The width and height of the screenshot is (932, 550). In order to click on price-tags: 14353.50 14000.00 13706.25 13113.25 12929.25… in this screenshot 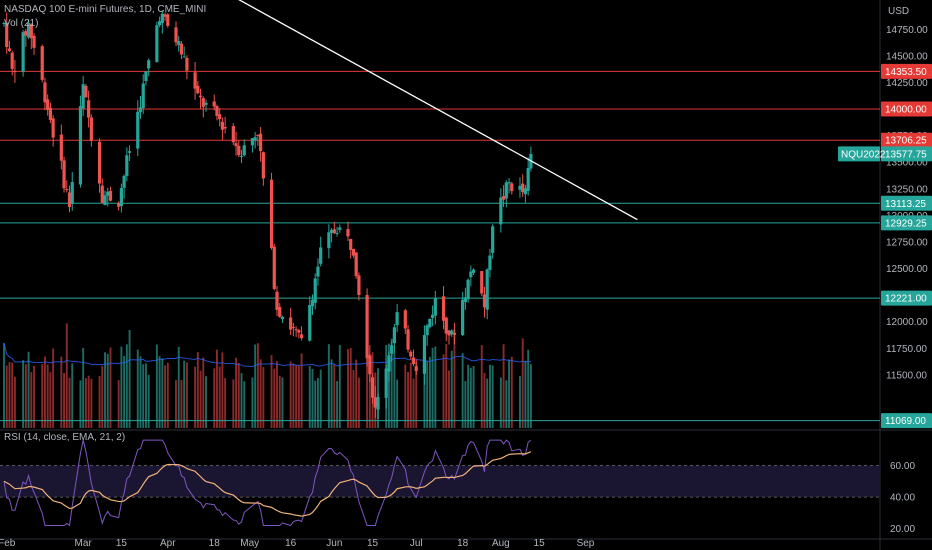, I will do `click(885, 246)`.